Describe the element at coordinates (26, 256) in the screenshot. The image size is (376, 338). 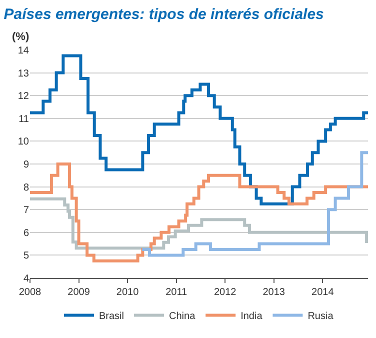
I see `y-tick-label: 5` at that location.